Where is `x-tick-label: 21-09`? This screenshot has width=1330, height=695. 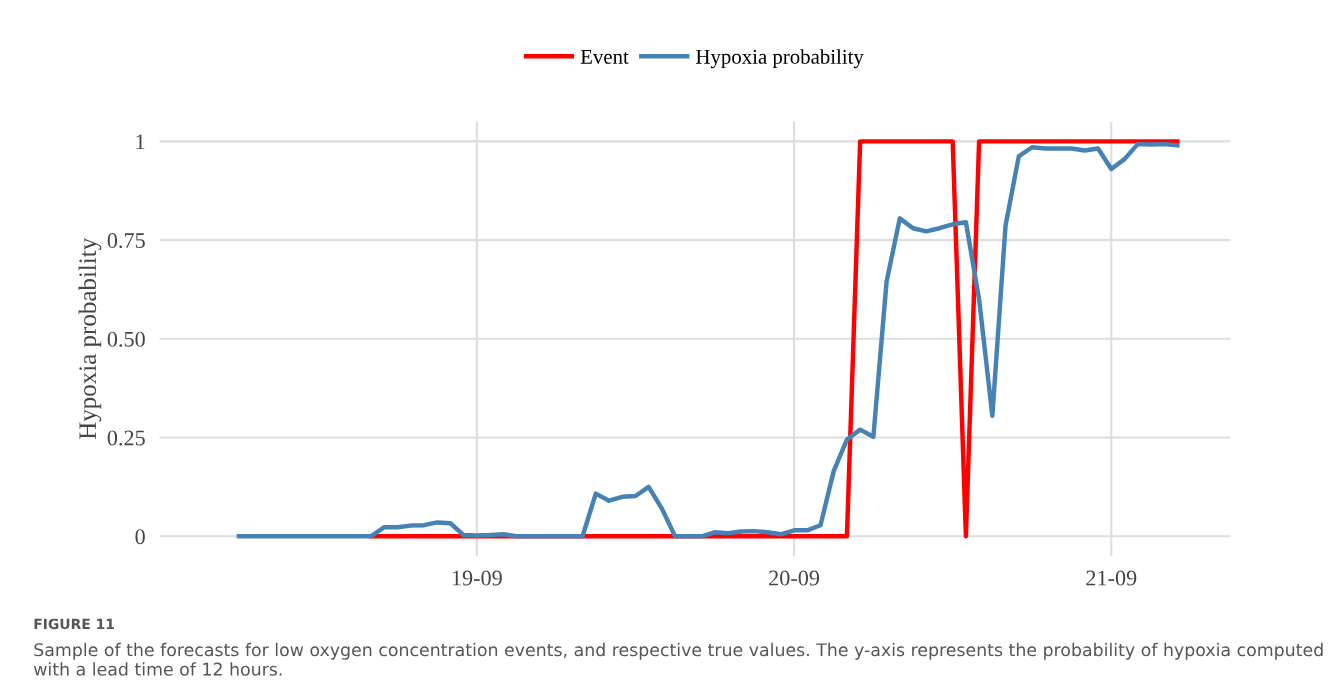 x-tick-label: 21-09 is located at coordinates (1111, 578).